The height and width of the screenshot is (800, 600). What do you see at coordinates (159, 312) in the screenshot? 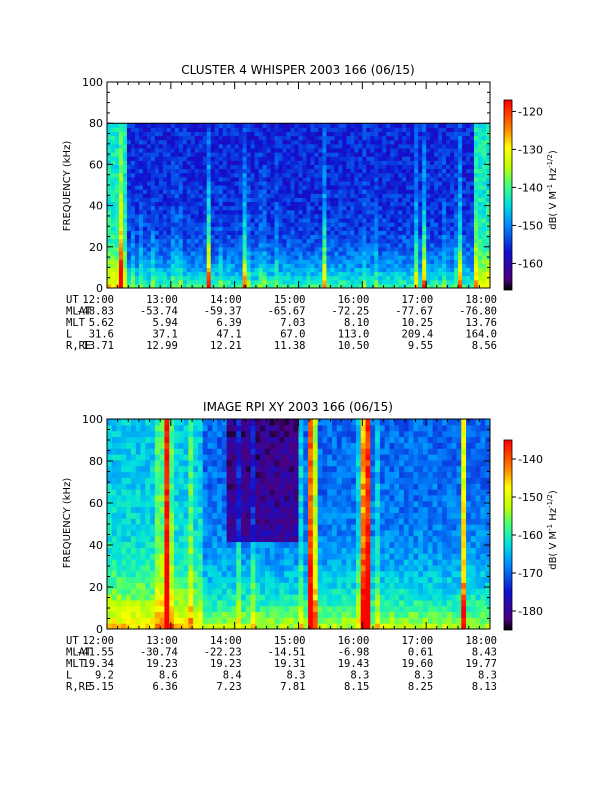
I see `ephemeris-value: -53.74` at bounding box center [159, 312].